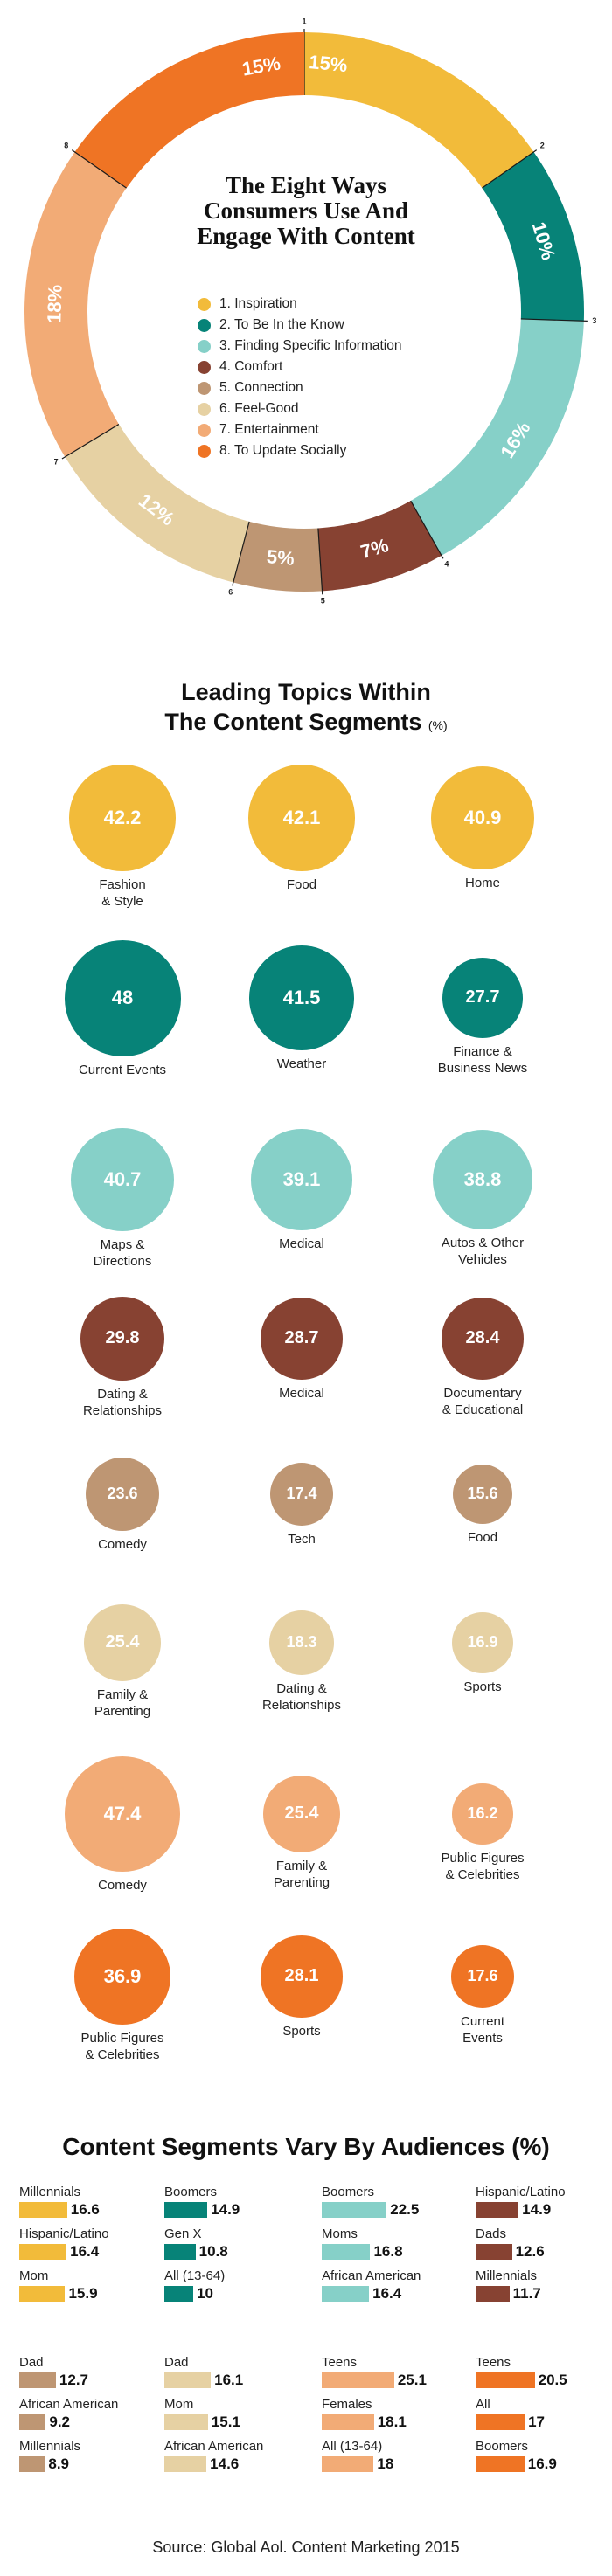 Image resolution: width=612 pixels, height=2576 pixels. I want to click on topic-bubble: 17.4, so click(301, 1494).